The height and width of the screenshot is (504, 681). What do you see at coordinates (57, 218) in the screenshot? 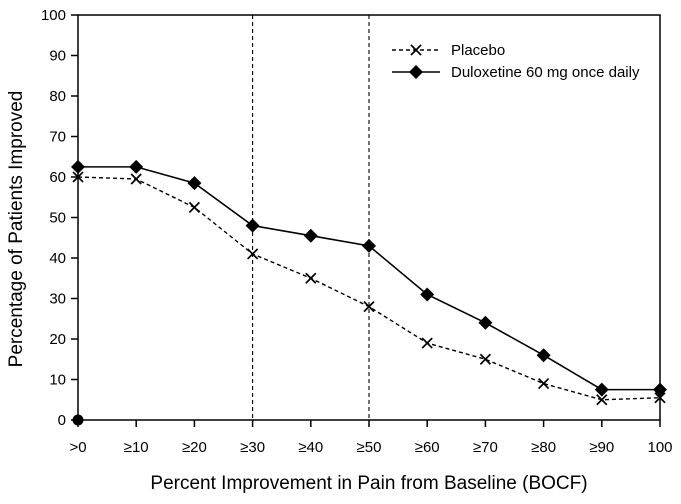
I see `y-axis-tick-label: 50` at bounding box center [57, 218].